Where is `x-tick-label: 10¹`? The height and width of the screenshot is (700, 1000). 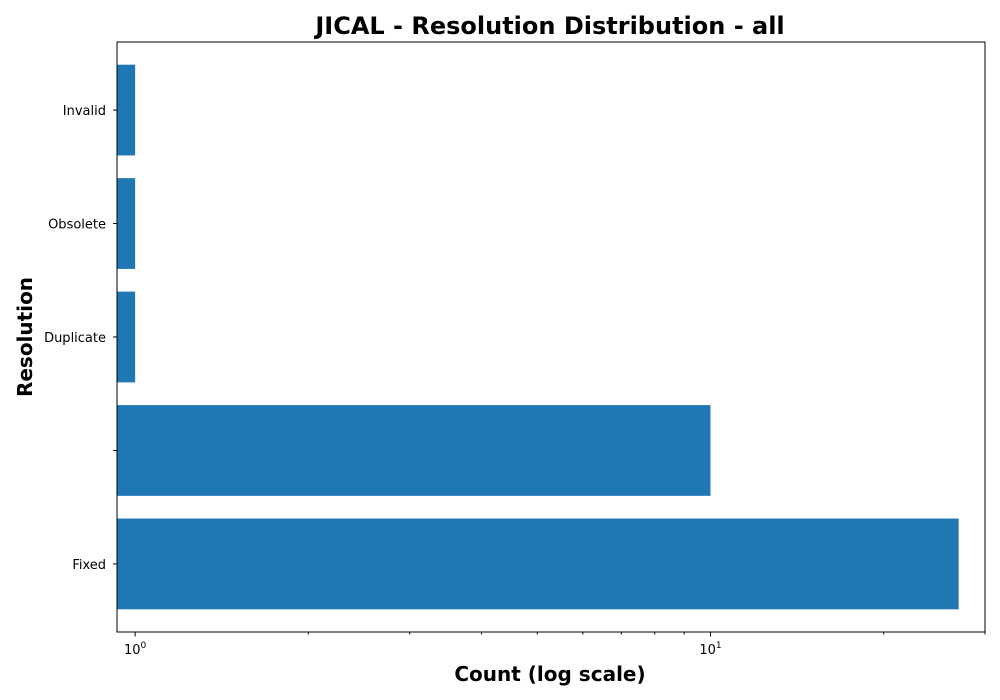 x-tick-label: 10¹ is located at coordinates (710, 649).